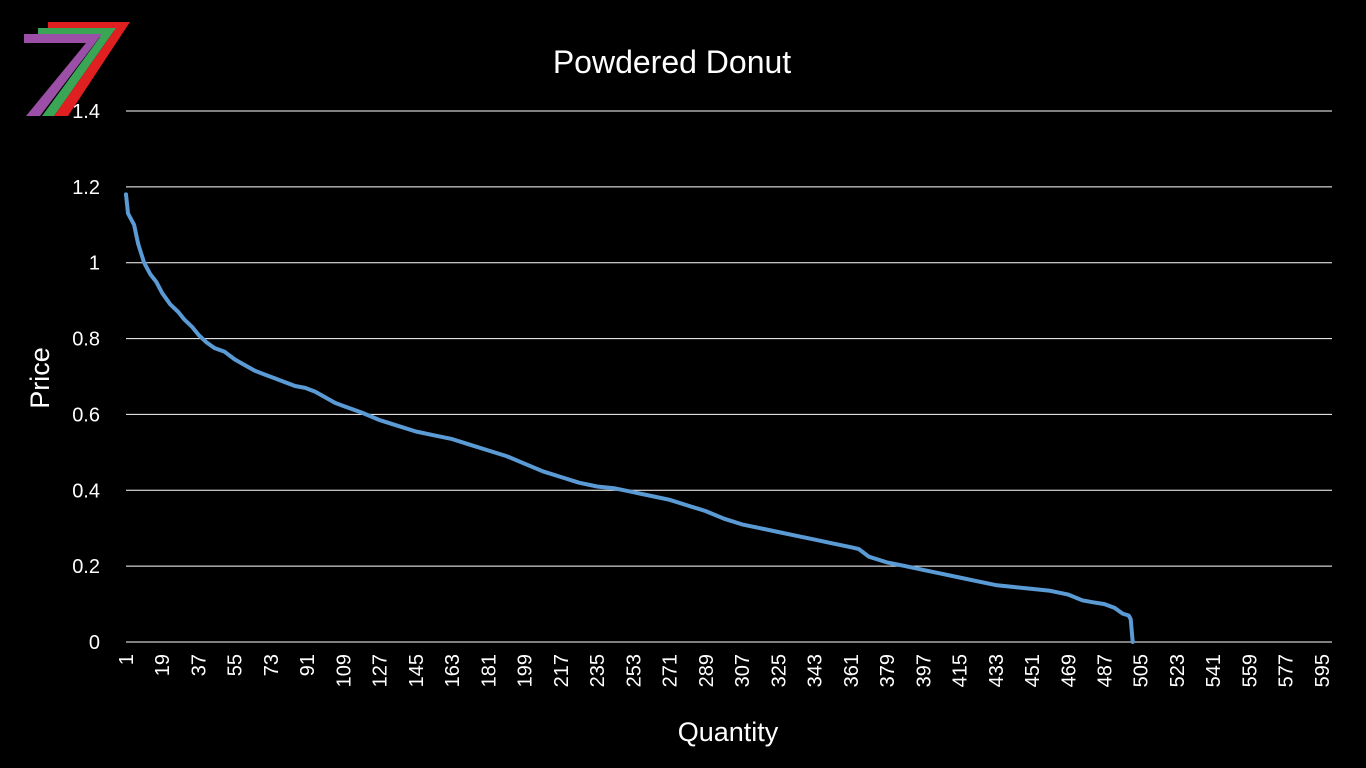 The height and width of the screenshot is (768, 1366). What do you see at coordinates (707, 670) in the screenshot?
I see `x-tick-label: 289` at bounding box center [707, 670].